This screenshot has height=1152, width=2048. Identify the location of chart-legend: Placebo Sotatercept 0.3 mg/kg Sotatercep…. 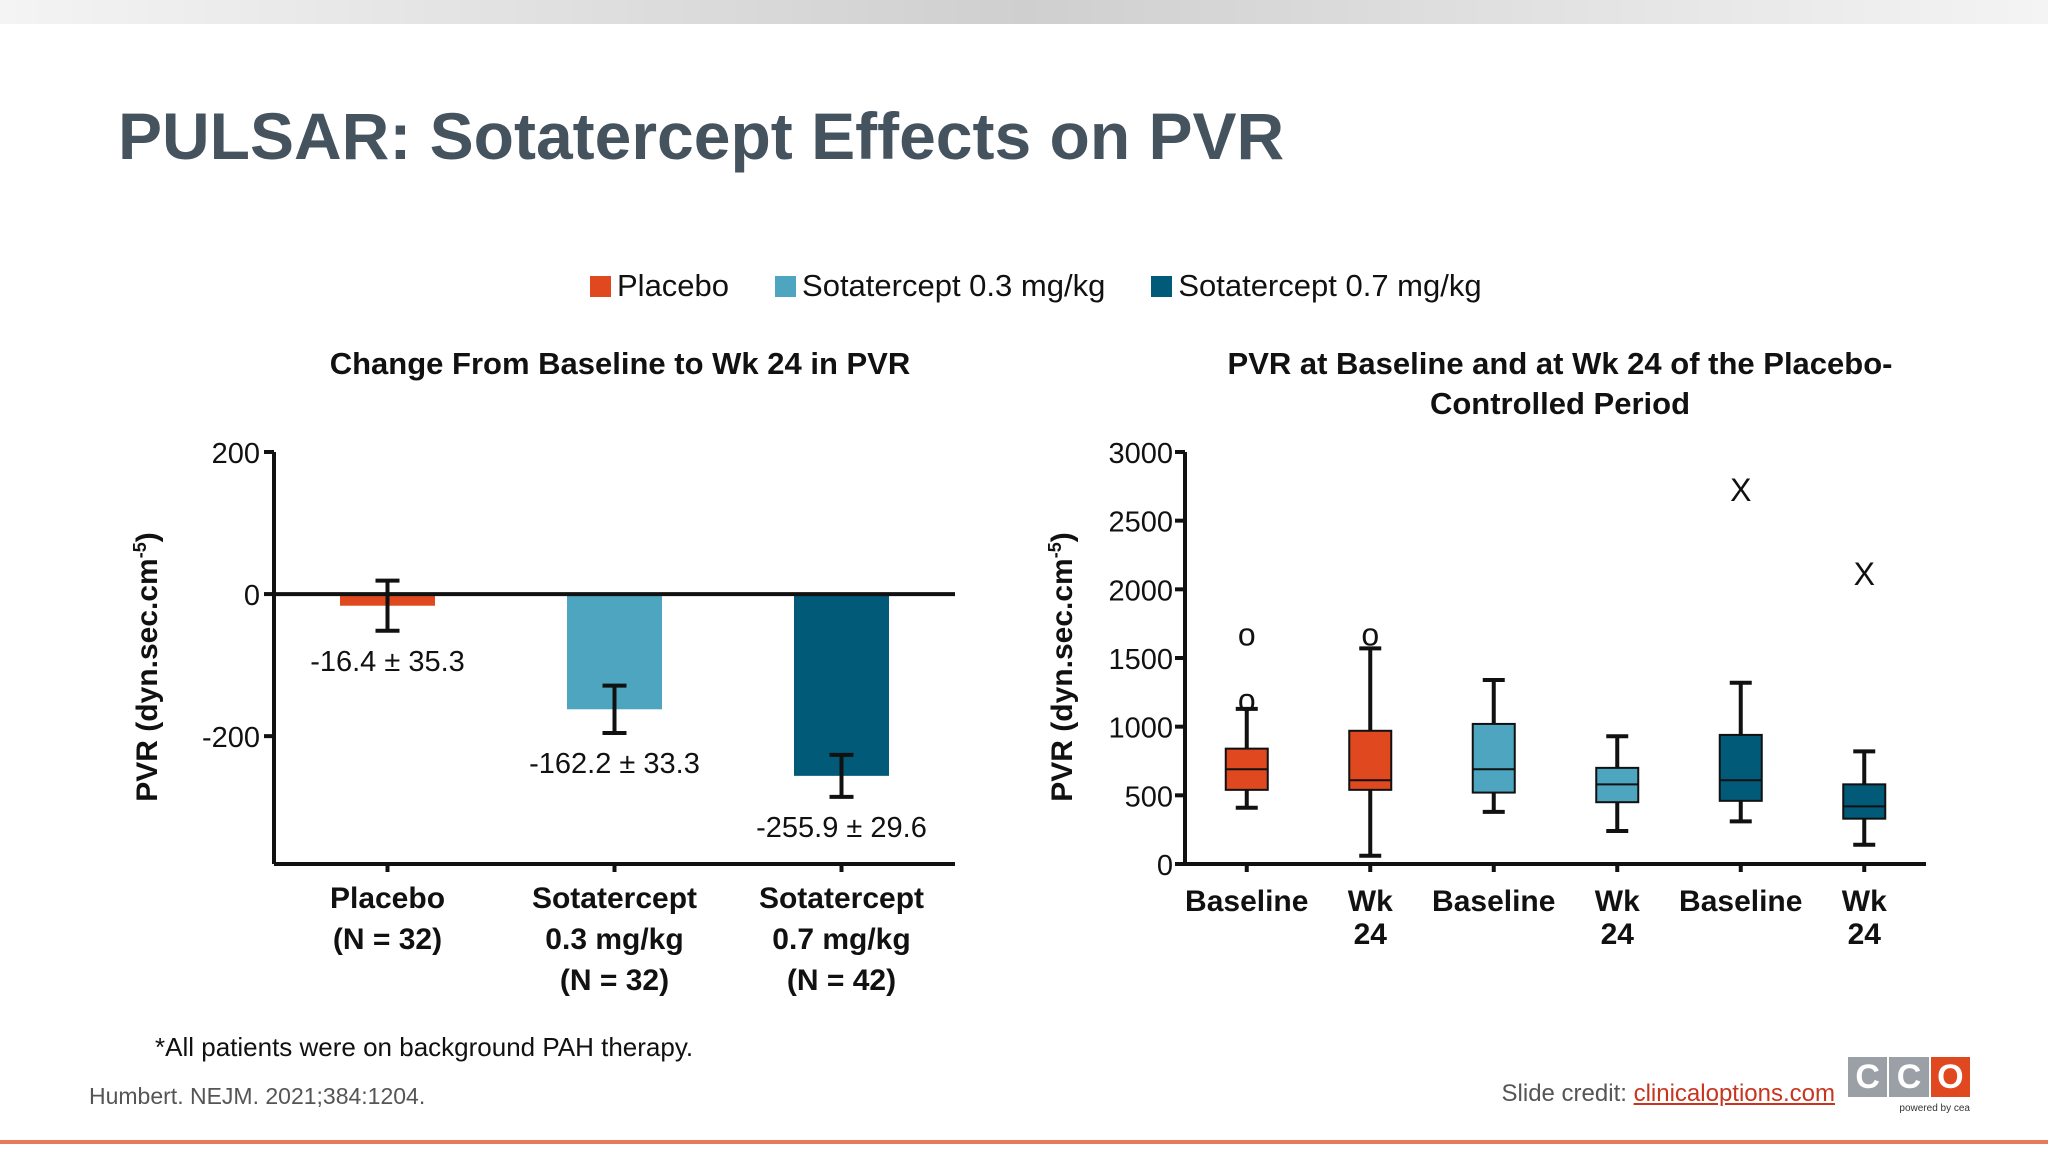
(1036, 286).